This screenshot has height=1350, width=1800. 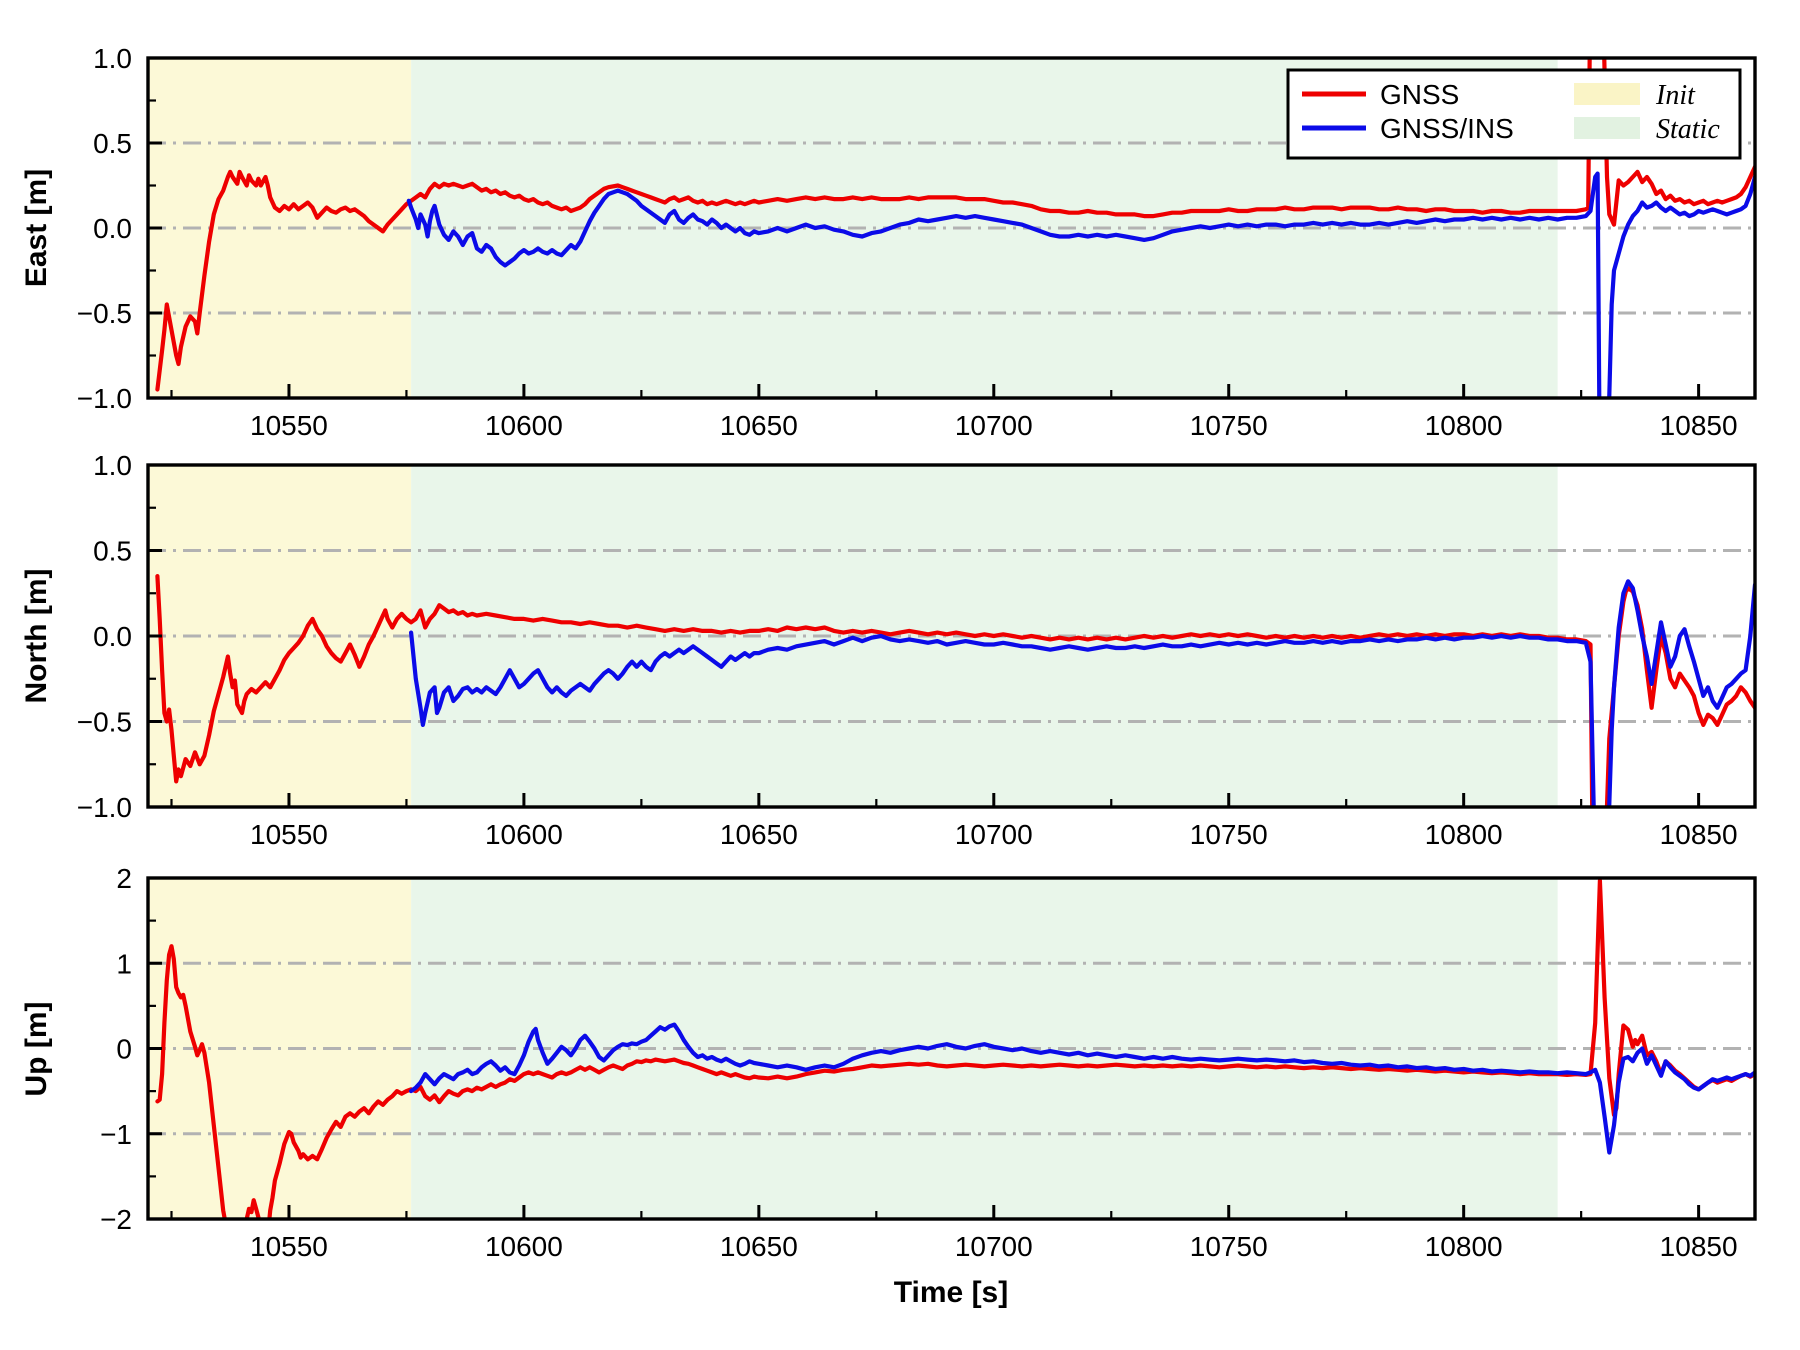 What do you see at coordinates (1447, 128) in the screenshot?
I see `legend-label-gnss/ins: GNSS/INS` at bounding box center [1447, 128].